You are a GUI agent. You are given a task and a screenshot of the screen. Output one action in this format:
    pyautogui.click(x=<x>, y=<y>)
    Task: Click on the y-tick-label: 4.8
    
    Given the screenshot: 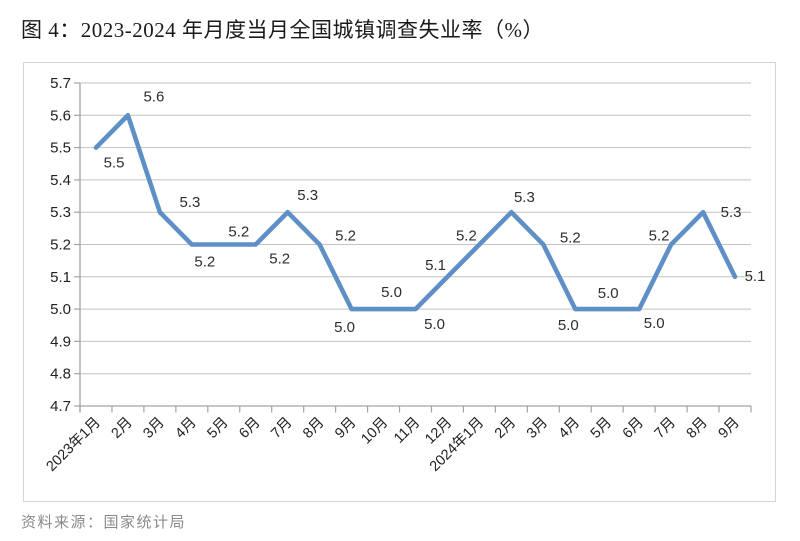 What is the action you would take?
    pyautogui.click(x=60, y=374)
    